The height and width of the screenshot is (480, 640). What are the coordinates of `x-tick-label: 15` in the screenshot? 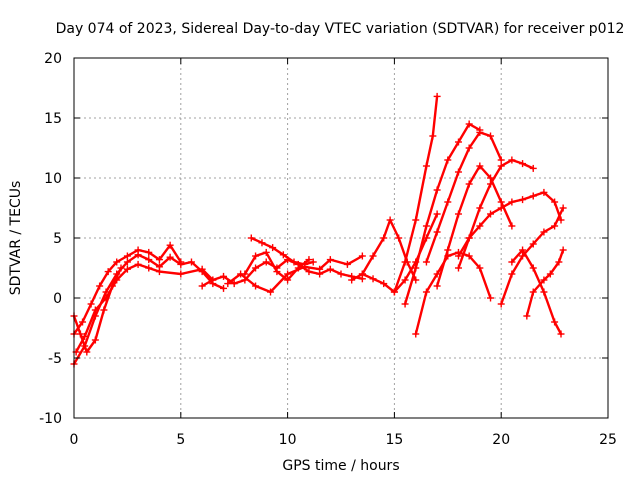 It's located at (394, 440).